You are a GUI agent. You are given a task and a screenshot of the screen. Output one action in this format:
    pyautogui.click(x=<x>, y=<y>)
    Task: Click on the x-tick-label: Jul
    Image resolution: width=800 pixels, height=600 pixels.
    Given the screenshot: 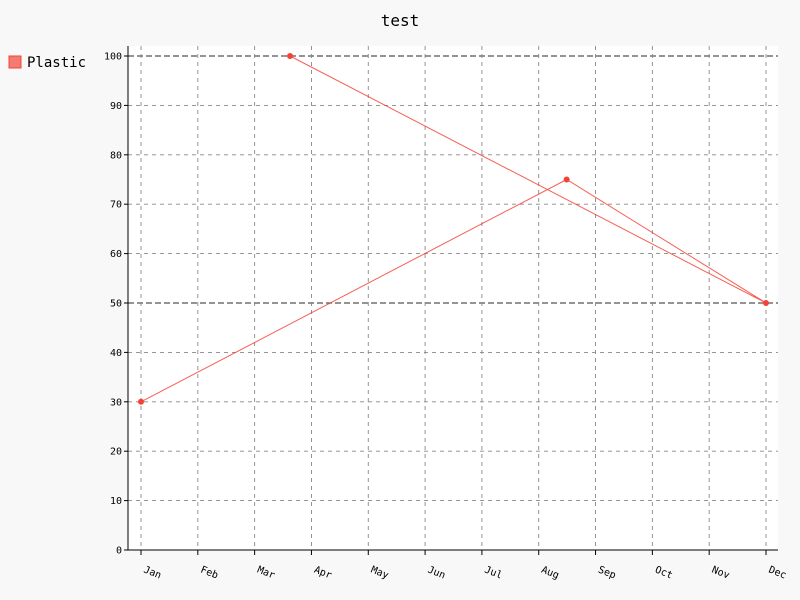 What is the action you would take?
    pyautogui.click(x=493, y=573)
    